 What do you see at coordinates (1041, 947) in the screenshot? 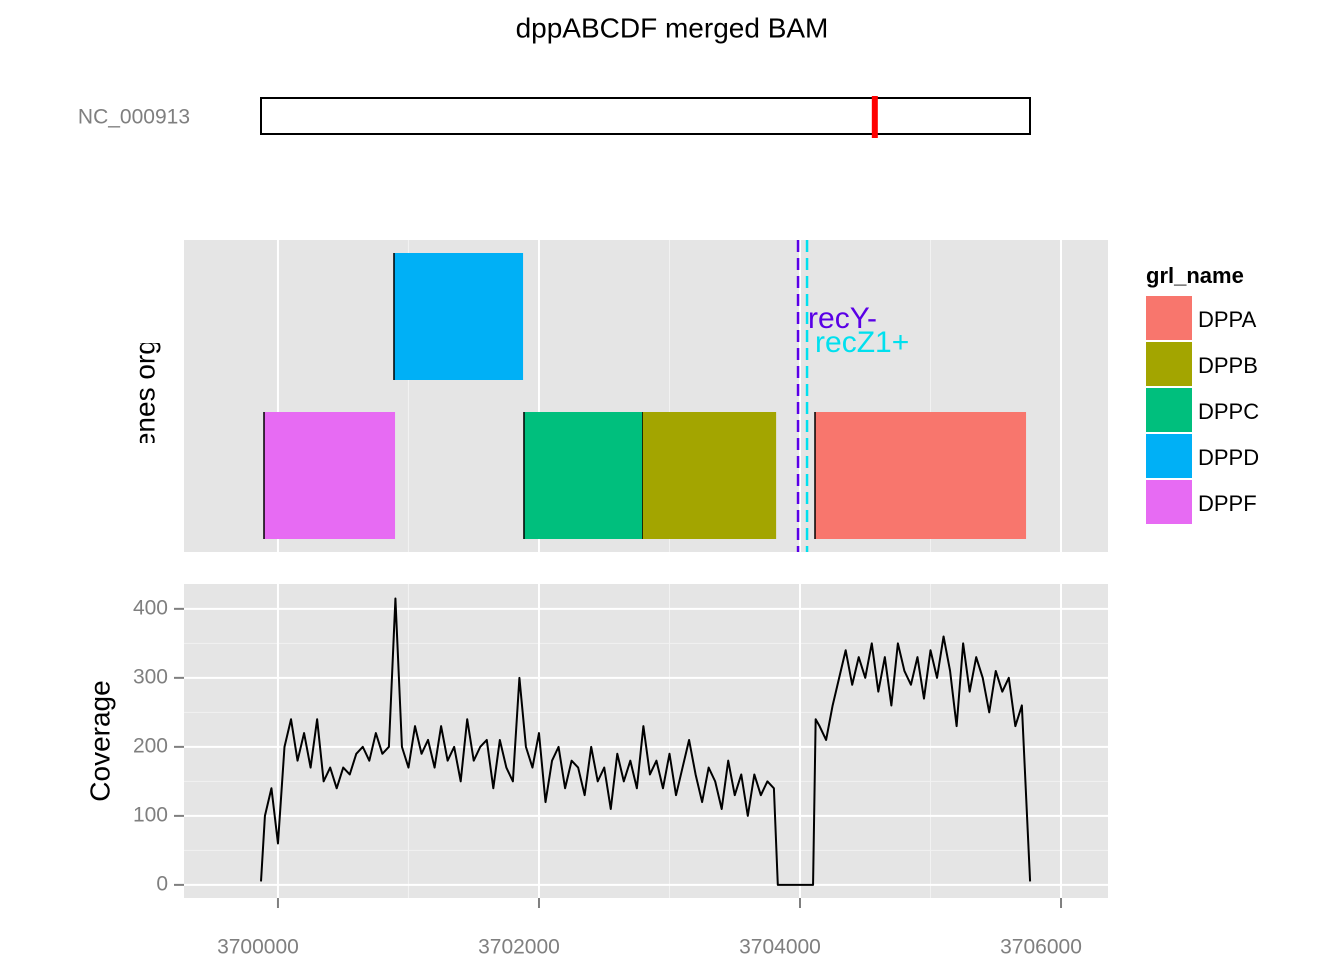
I see `x-tick-label: 3706000` at bounding box center [1041, 947].